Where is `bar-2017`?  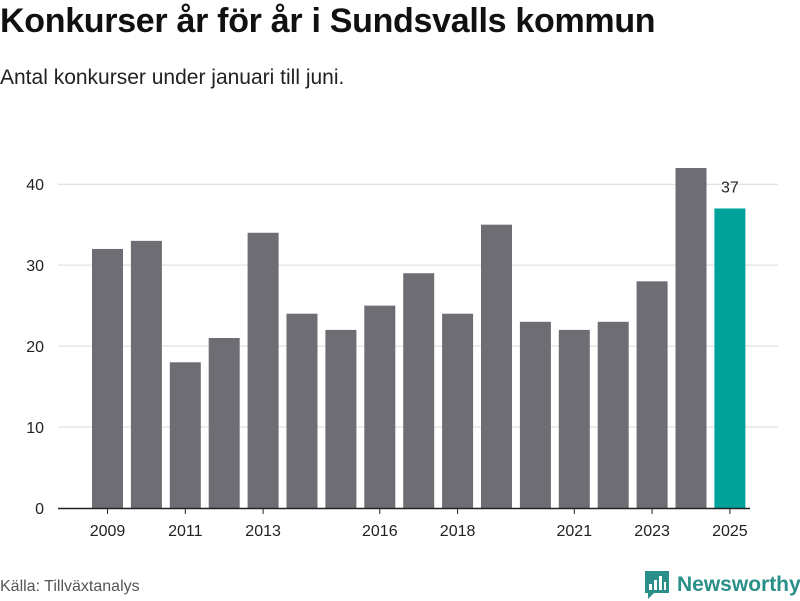 bar-2017 is located at coordinates (419, 390).